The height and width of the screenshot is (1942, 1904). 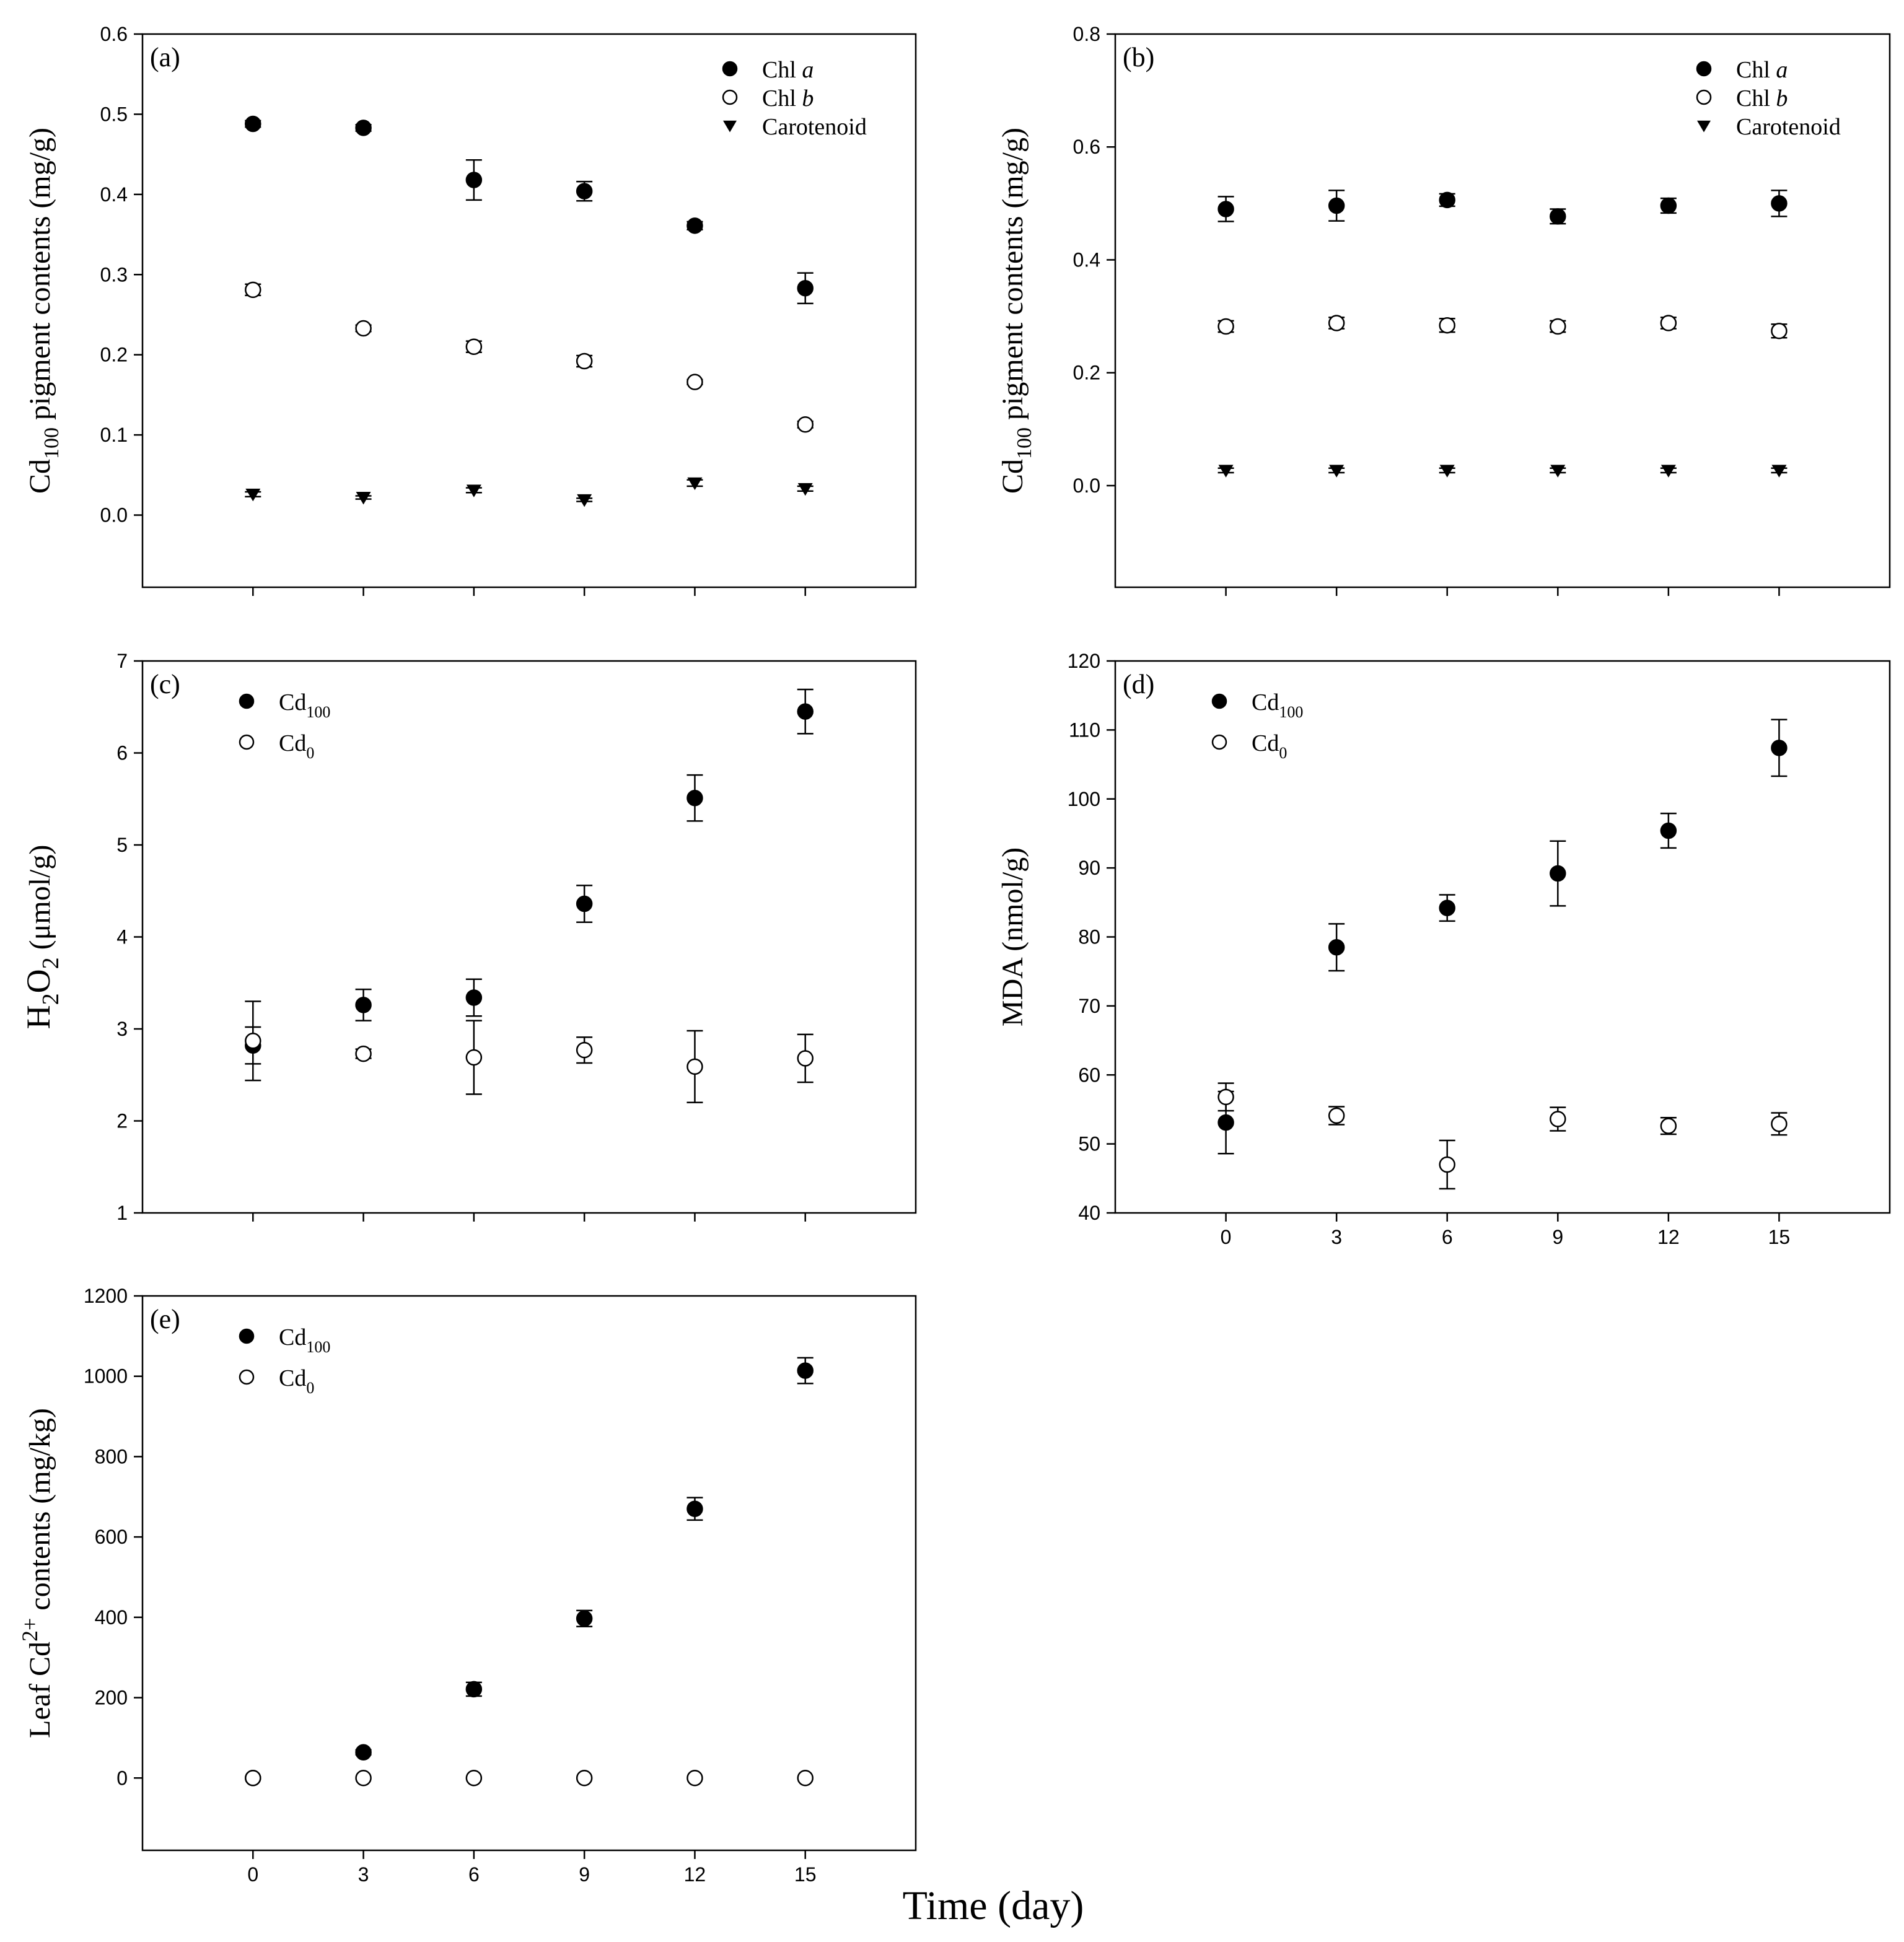 What do you see at coordinates (1089, 1144) in the screenshot?
I see `y-tick-label: 50` at bounding box center [1089, 1144].